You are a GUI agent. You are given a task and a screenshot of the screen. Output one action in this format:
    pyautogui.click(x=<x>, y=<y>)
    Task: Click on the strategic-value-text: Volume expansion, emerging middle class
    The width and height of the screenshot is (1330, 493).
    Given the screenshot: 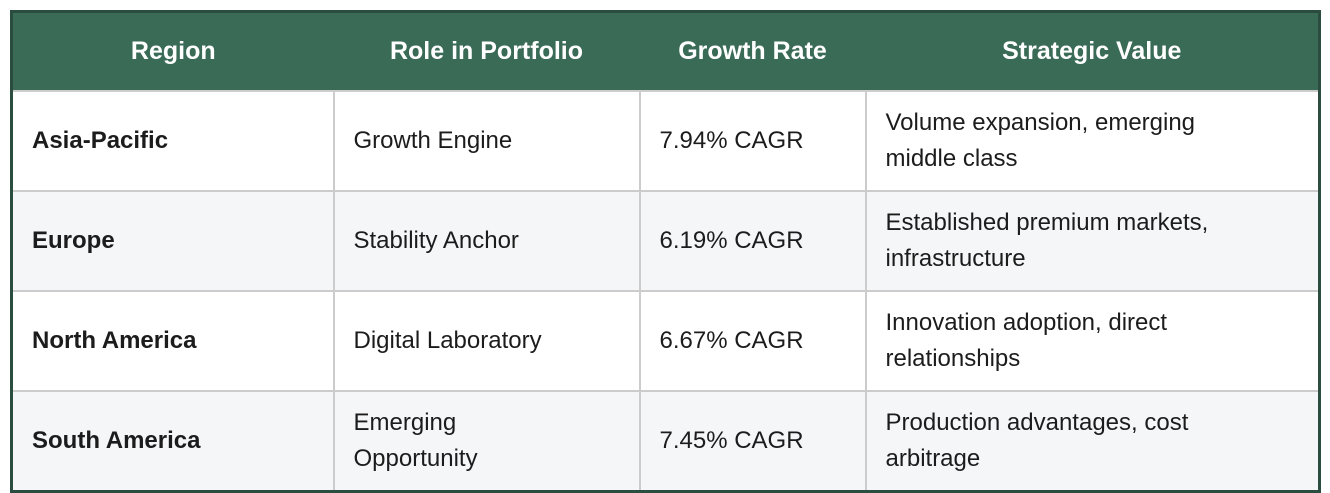 What is the action you would take?
    pyautogui.click(x=1040, y=140)
    